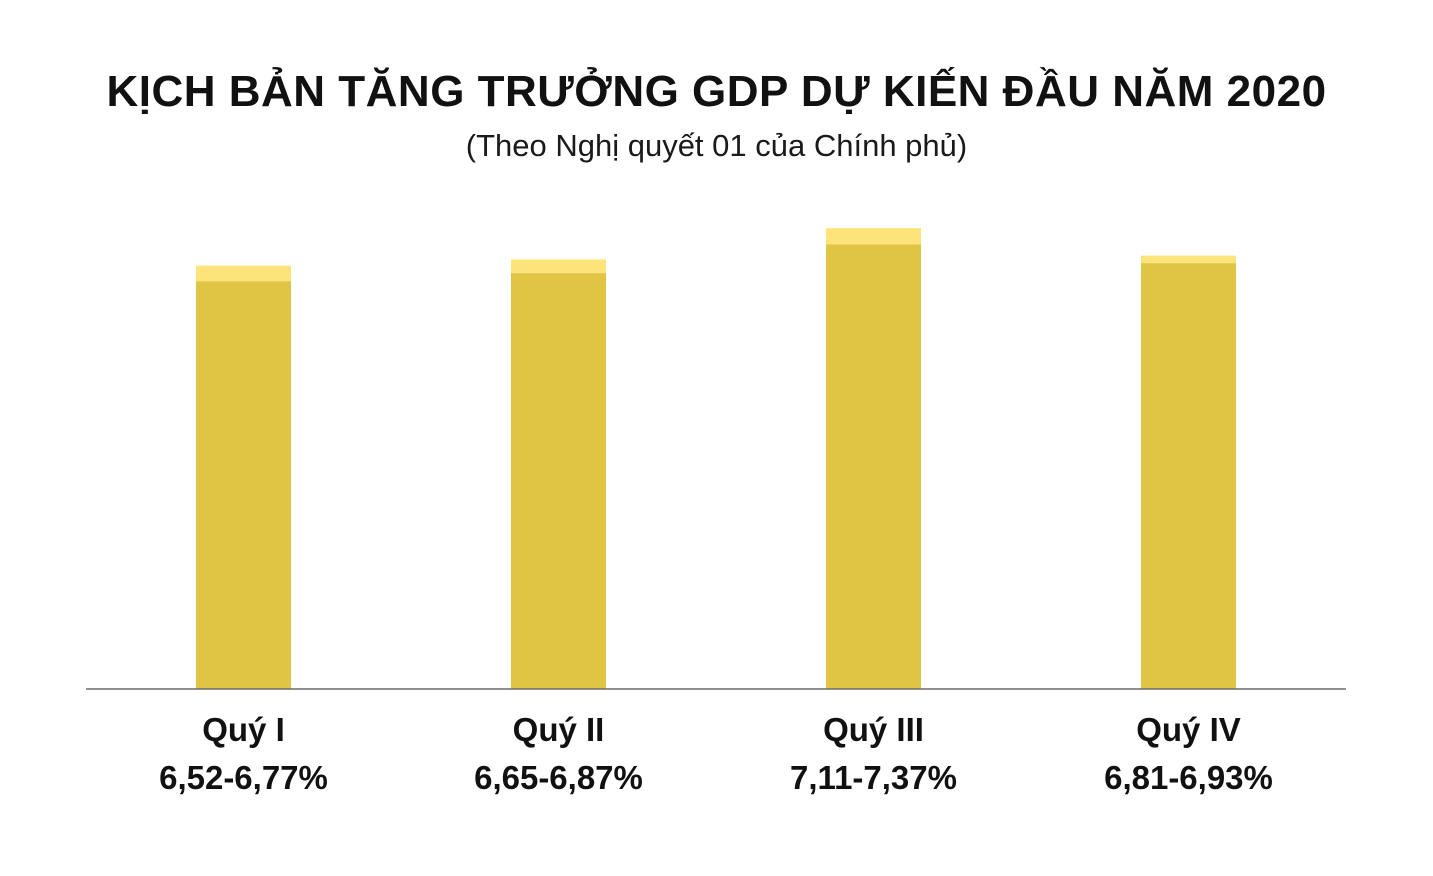  What do you see at coordinates (1188, 729) in the screenshot?
I see `category-label: Quý IV` at bounding box center [1188, 729].